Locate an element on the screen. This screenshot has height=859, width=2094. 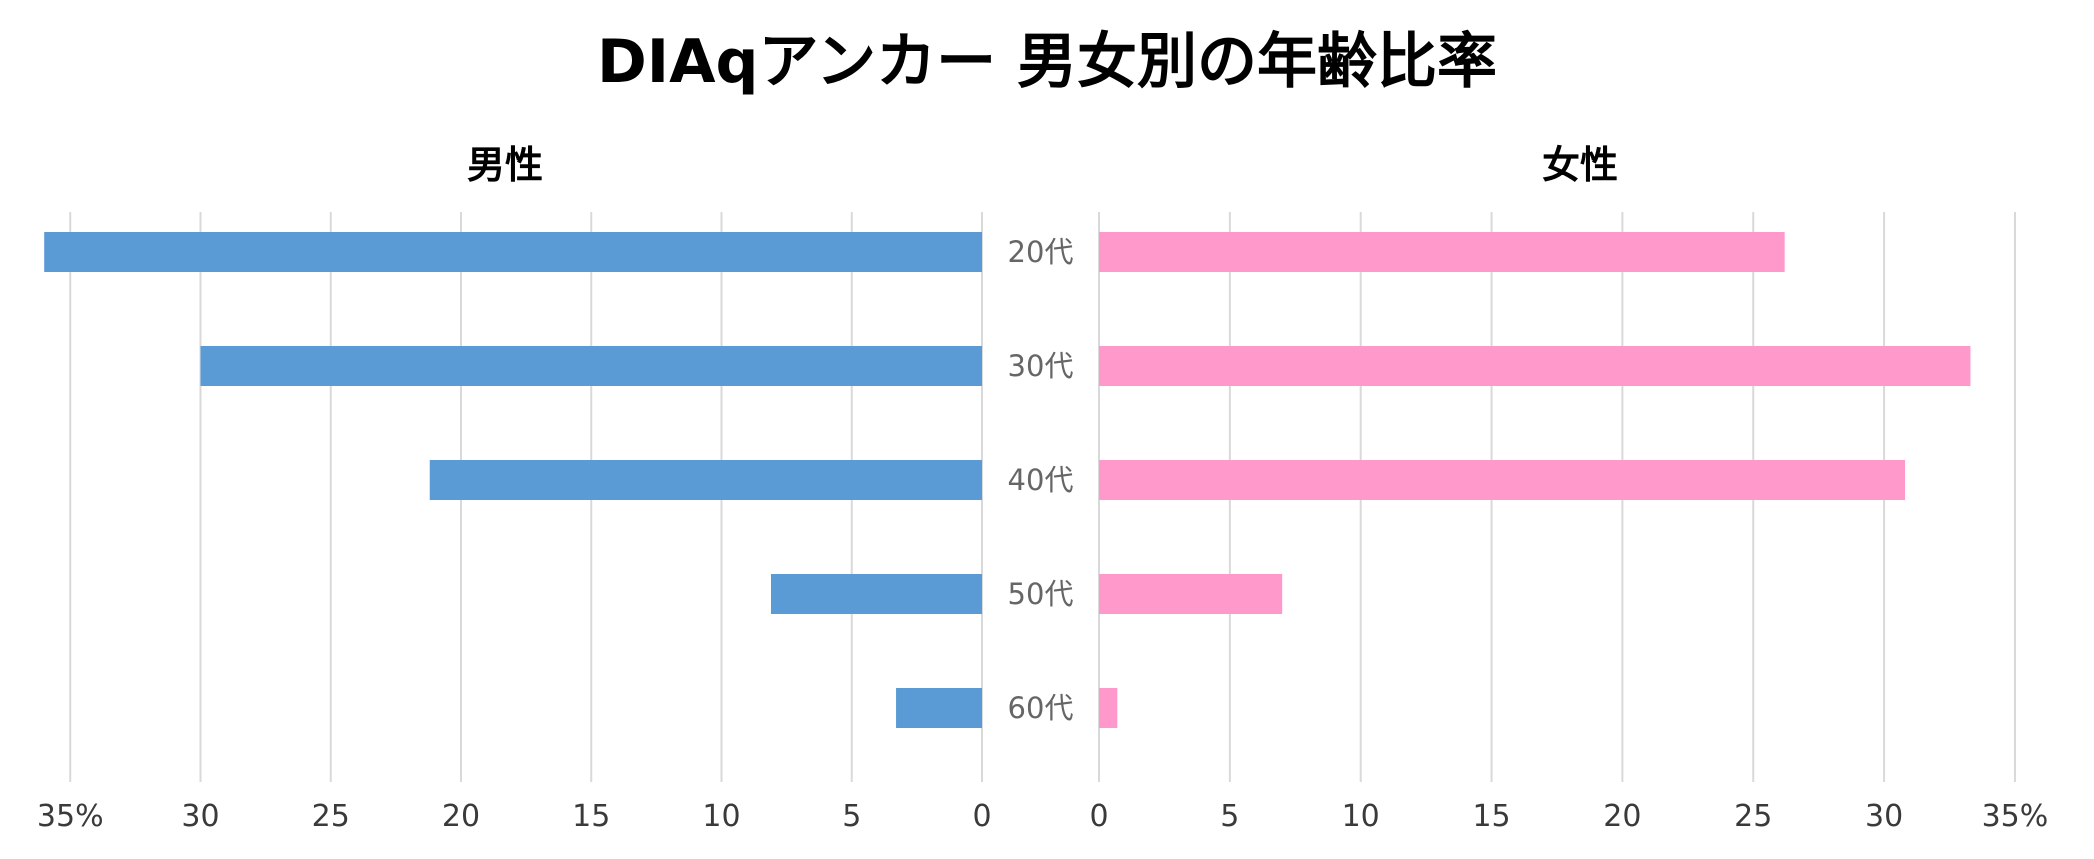
male-tick-label: 25 is located at coordinates (331, 816).